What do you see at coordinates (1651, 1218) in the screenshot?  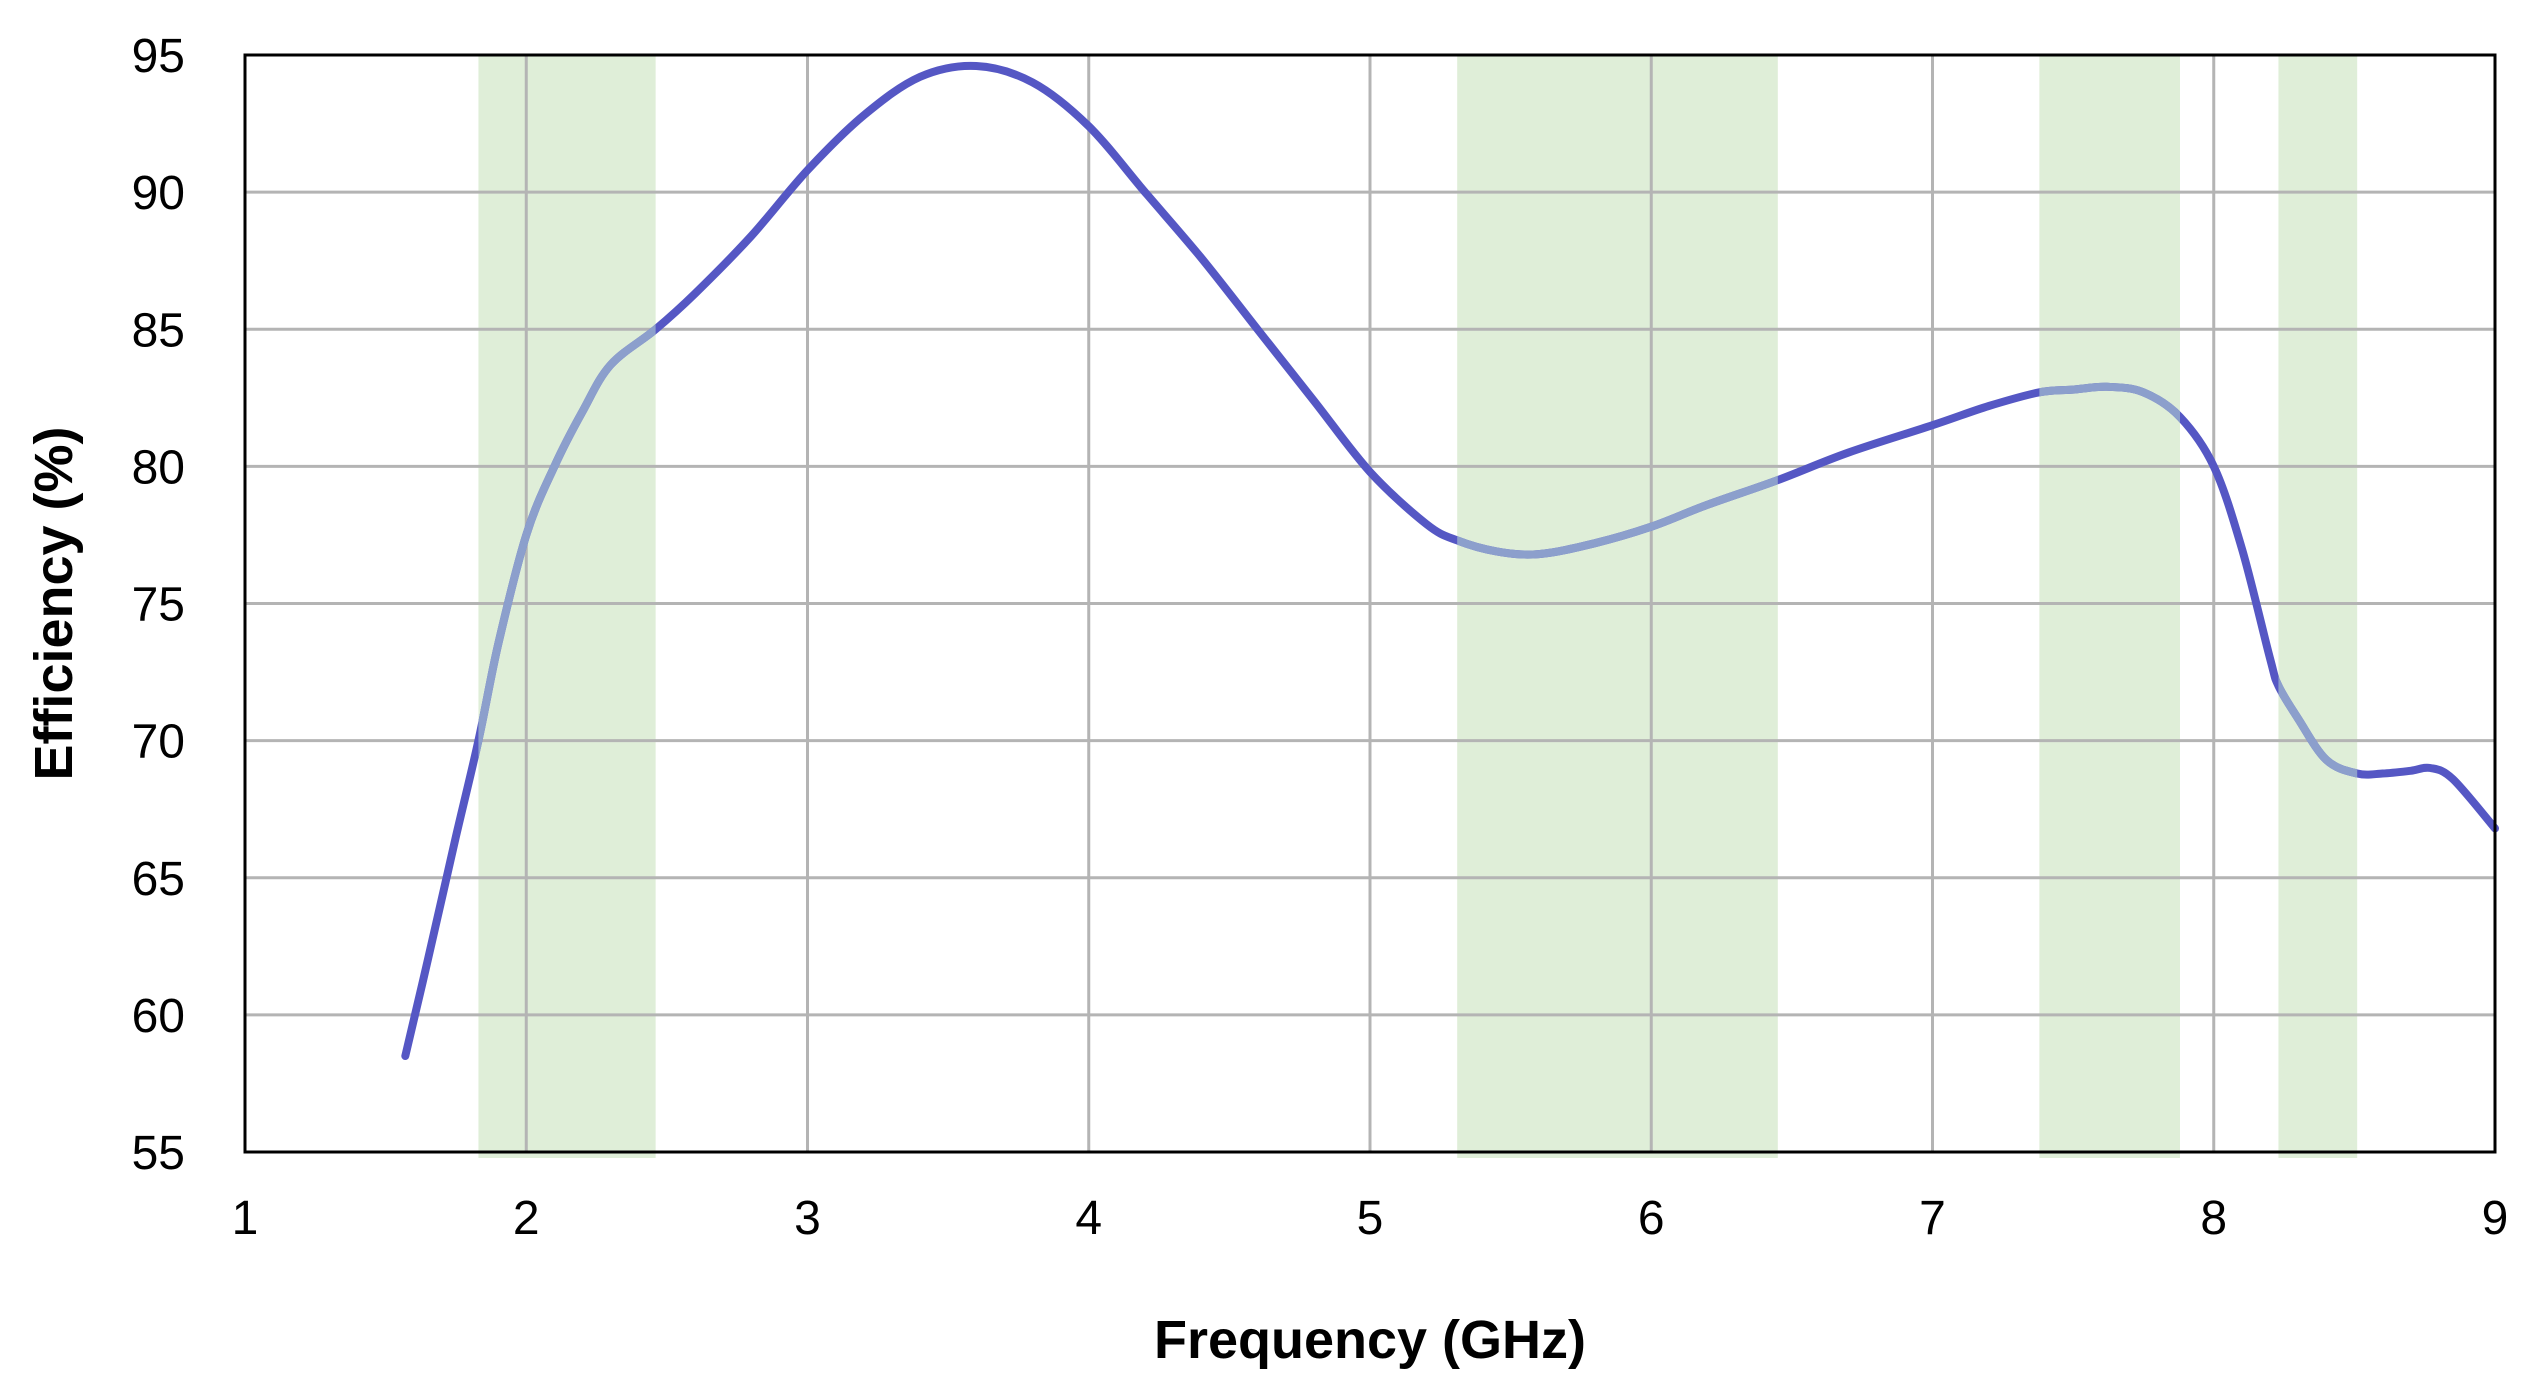 I see `x-tick-label: 6` at bounding box center [1651, 1218].